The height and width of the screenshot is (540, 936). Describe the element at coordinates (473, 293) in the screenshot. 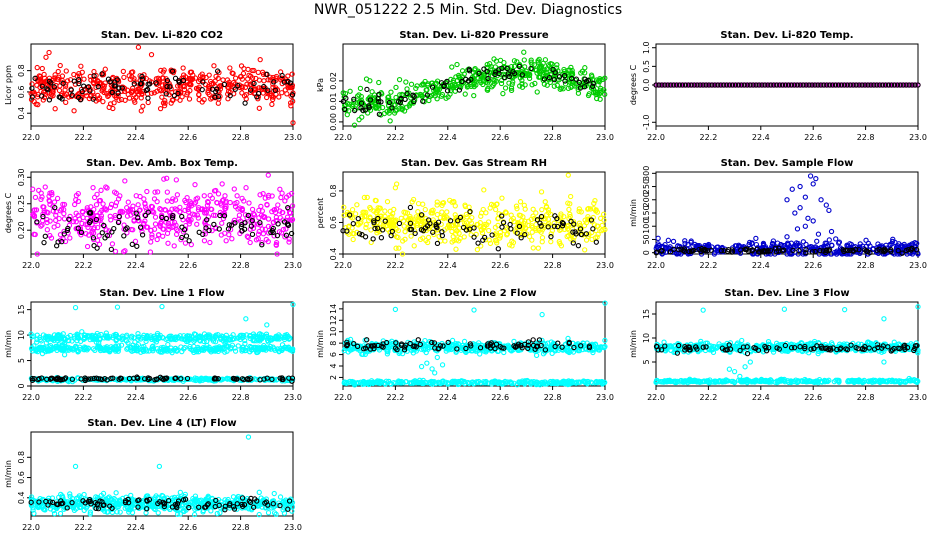

I see `chart-title: Stan. Dev. Line 2 Flow` at that location.